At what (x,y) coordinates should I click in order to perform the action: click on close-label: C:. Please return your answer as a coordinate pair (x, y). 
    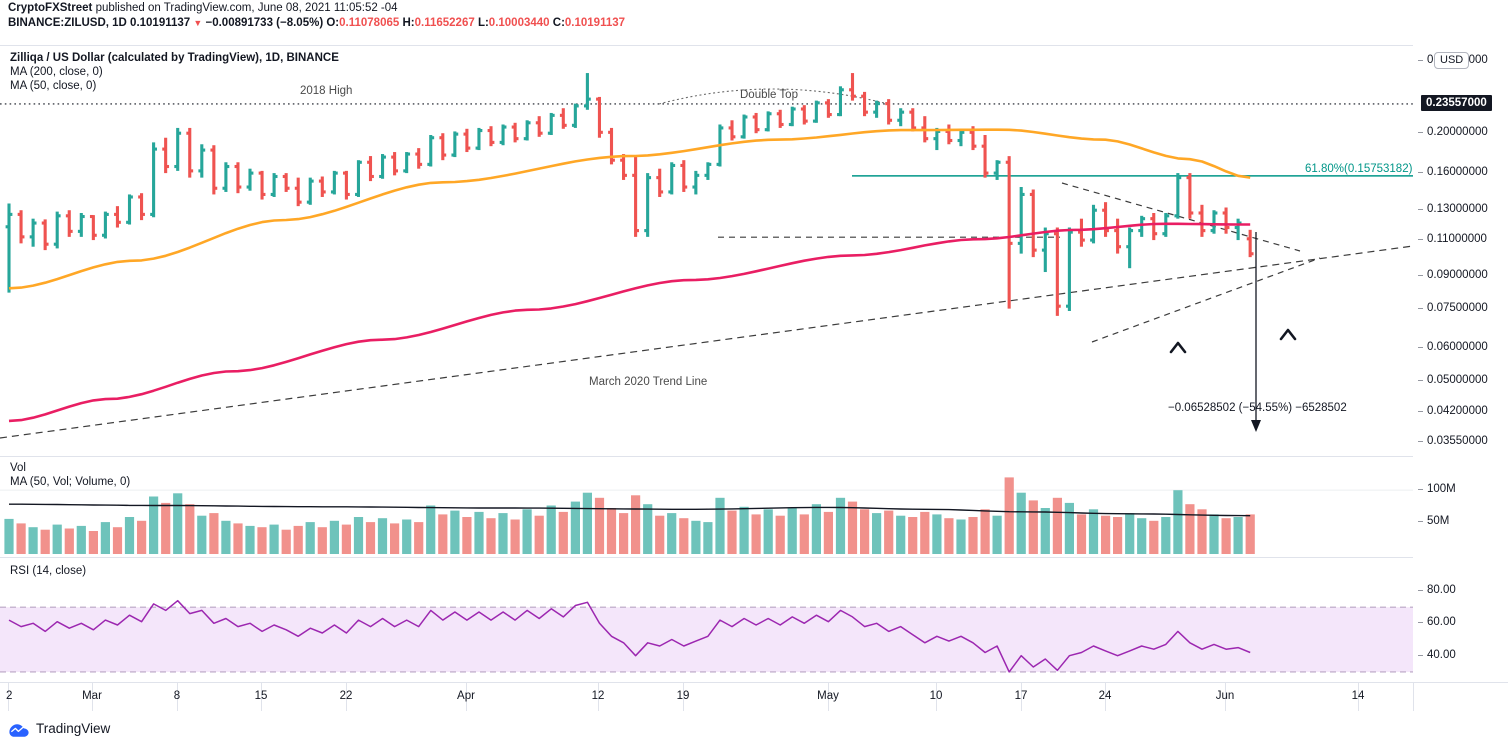
    Looking at the image, I should click on (558, 23).